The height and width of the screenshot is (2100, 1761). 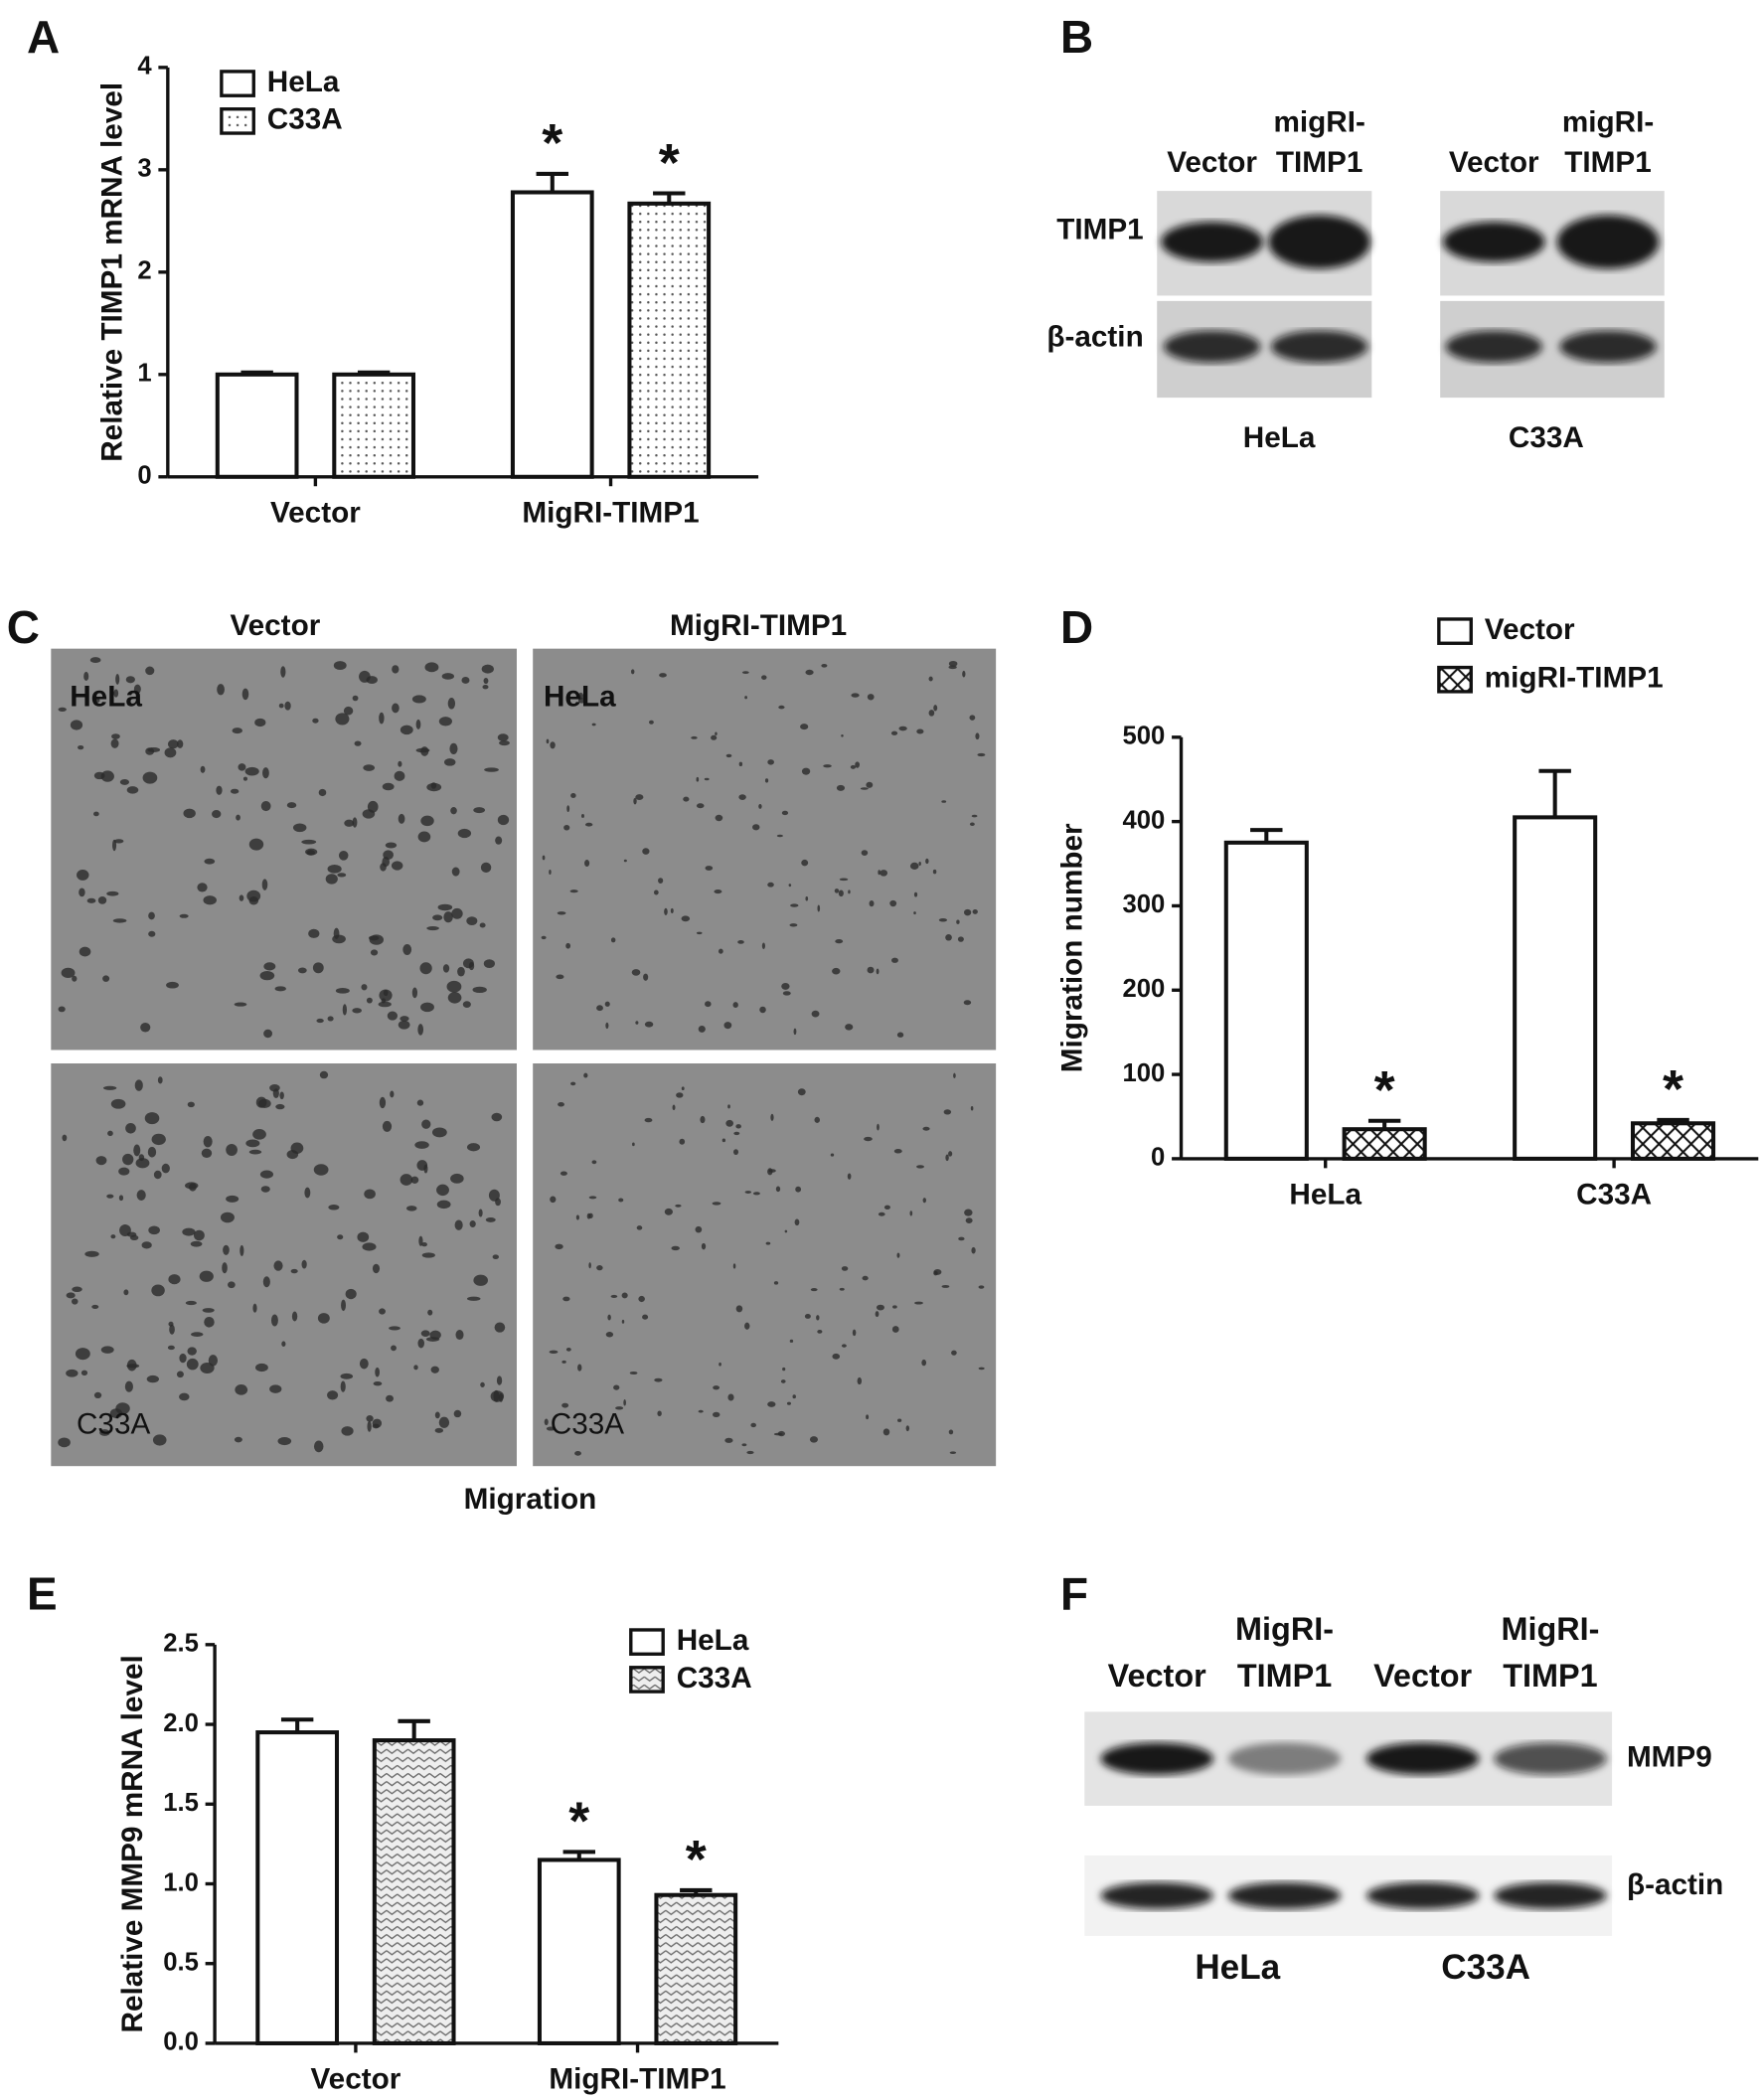 I want to click on lane-label: Vector, so click(x=1422, y=1676).